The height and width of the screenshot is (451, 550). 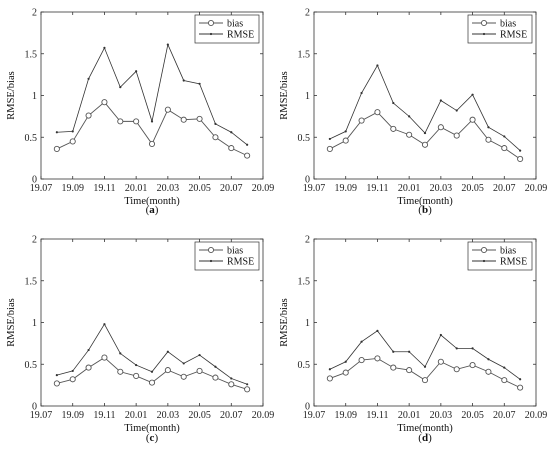 What do you see at coordinates (484, 261) in the screenshot?
I see `legend-marker-rmse` at bounding box center [484, 261].